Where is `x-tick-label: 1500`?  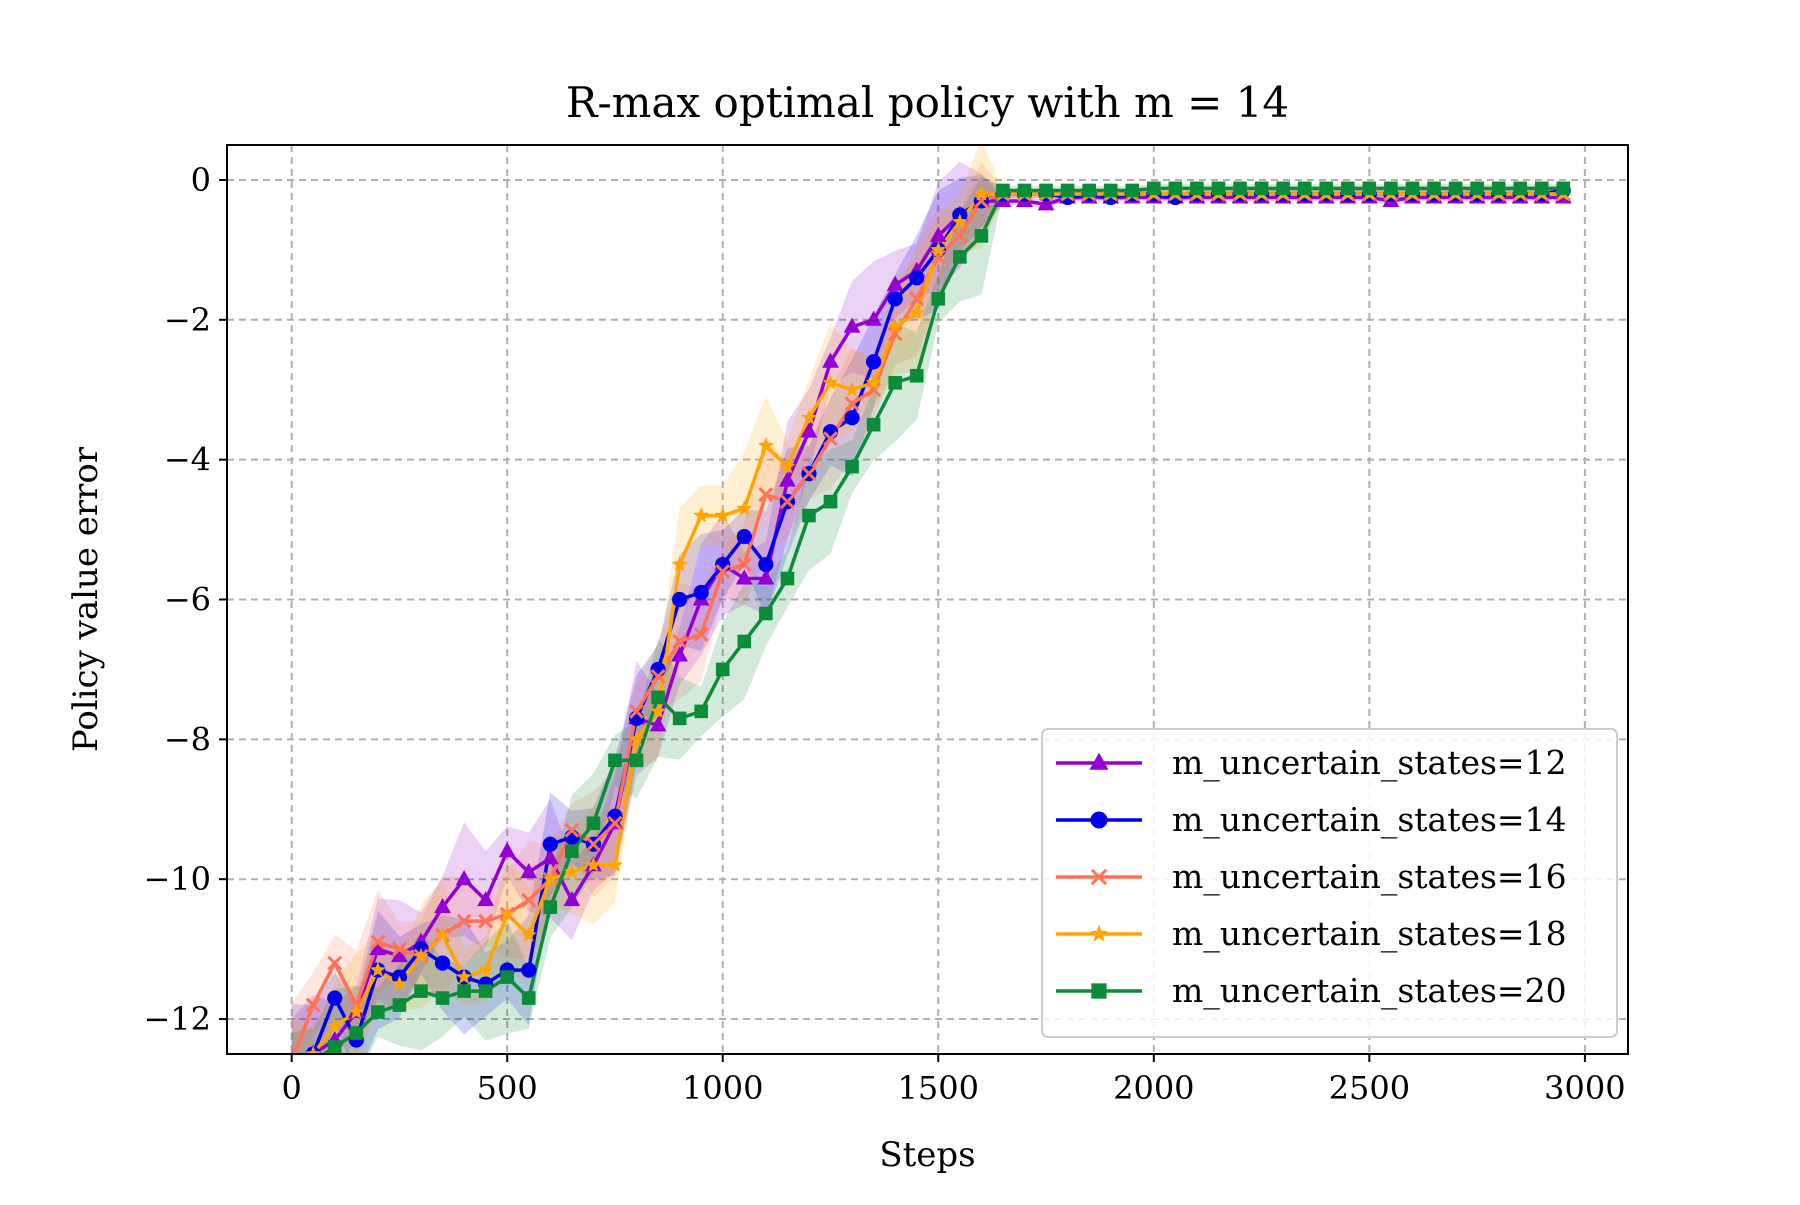
x-tick-label: 1500 is located at coordinates (938, 1088).